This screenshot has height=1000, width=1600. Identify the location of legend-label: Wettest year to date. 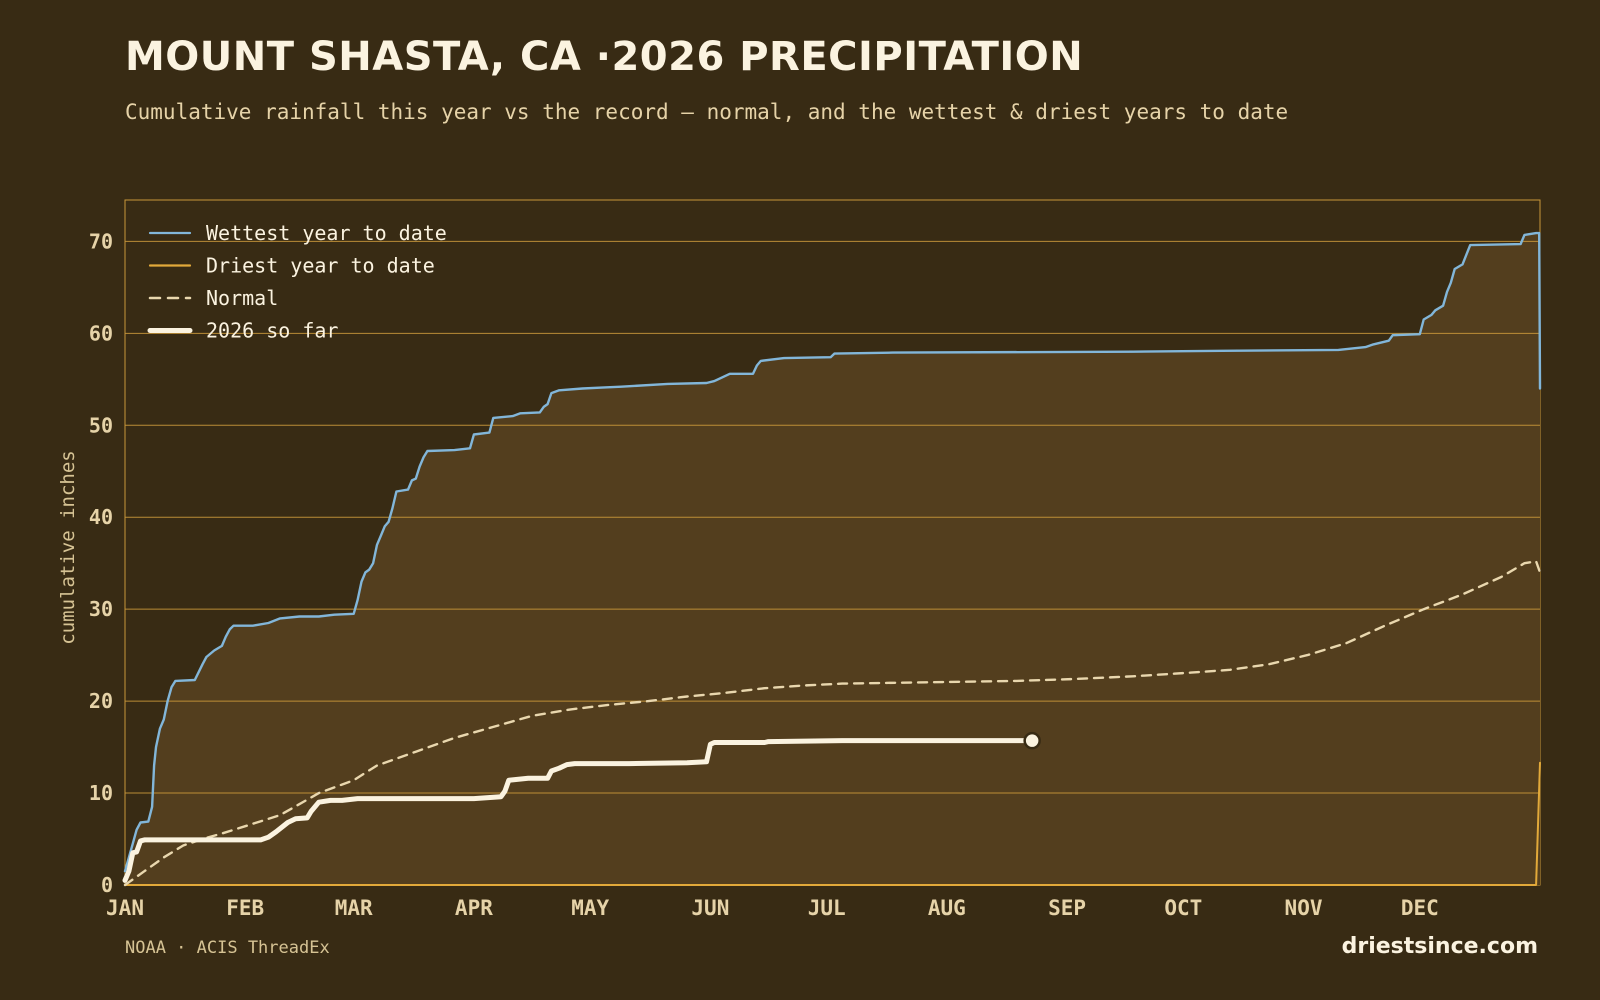
(326, 233).